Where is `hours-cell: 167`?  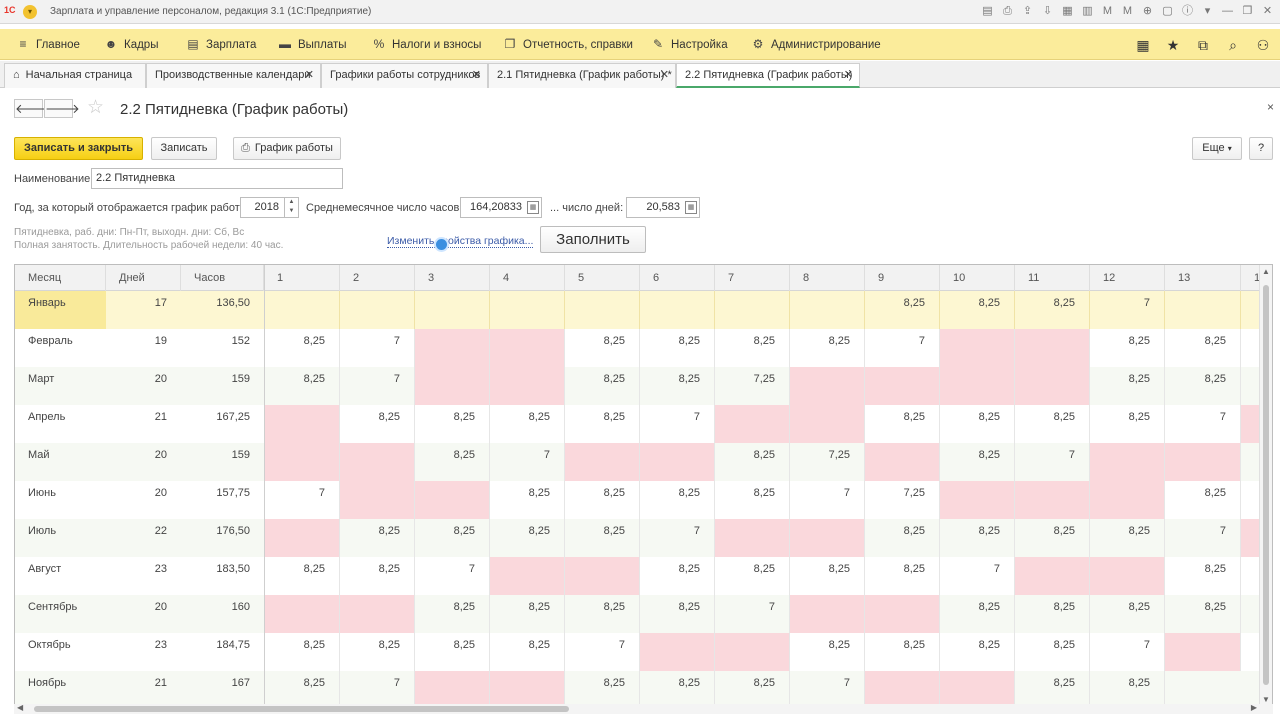
hours-cell: 167 is located at coordinates (240, 683).